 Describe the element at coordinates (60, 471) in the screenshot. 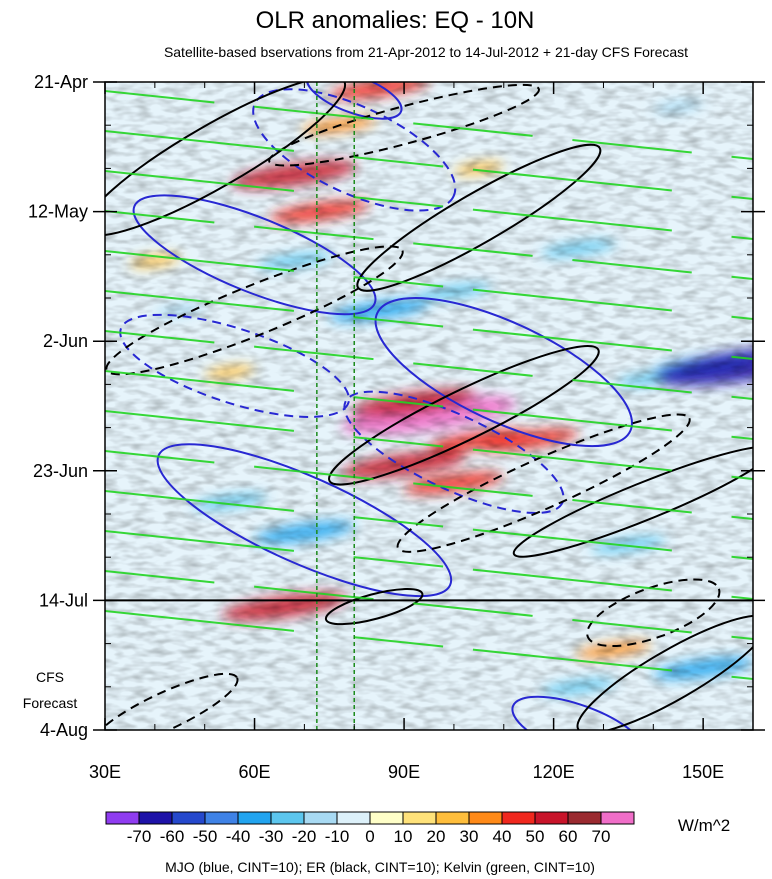

I see `y-tick-label-3: 23-Jun` at that location.